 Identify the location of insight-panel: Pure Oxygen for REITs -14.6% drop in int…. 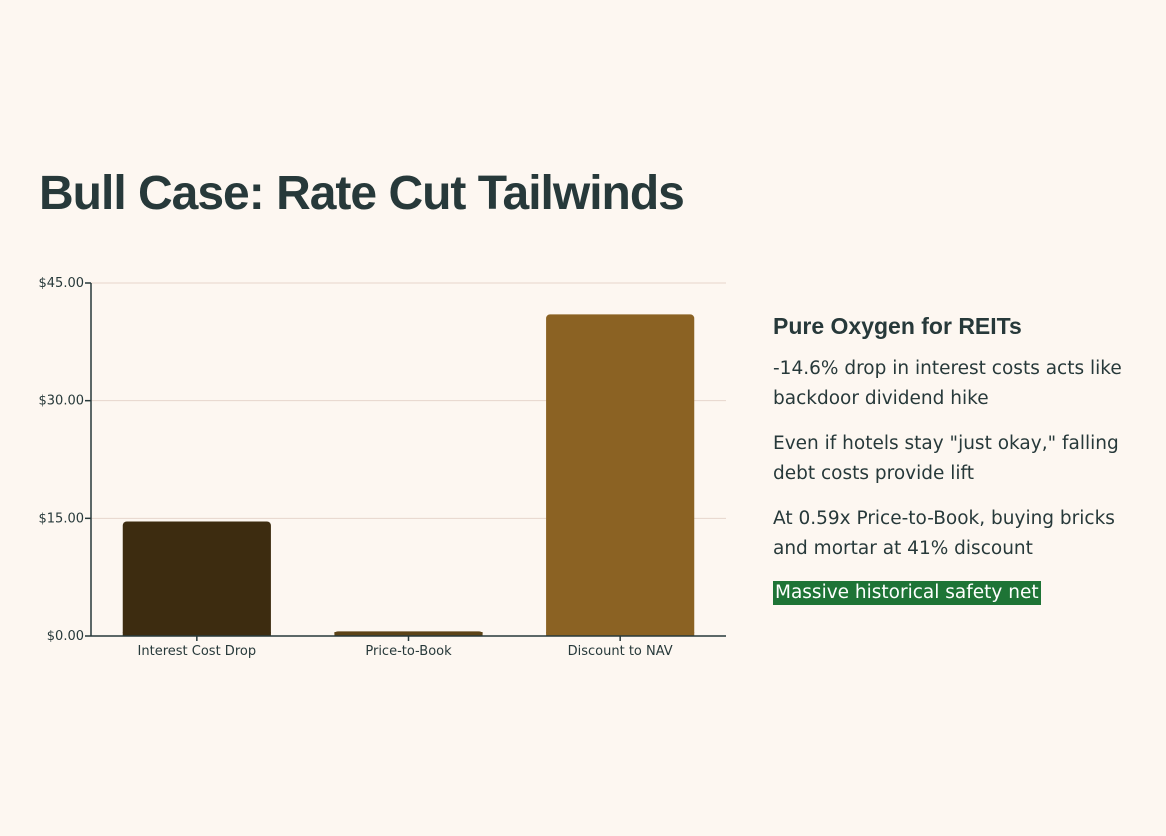
(953, 459).